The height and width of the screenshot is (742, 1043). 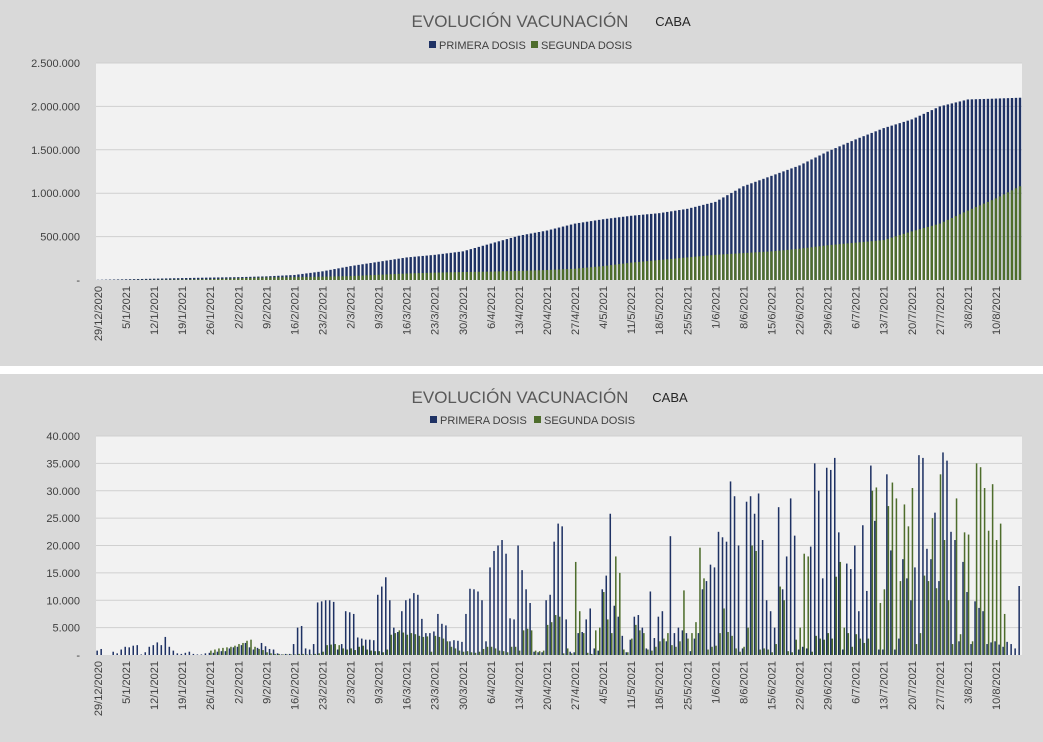 What do you see at coordinates (829, 685) in the screenshot?
I see `x-tick-label: 29/6/2021` at bounding box center [829, 685].